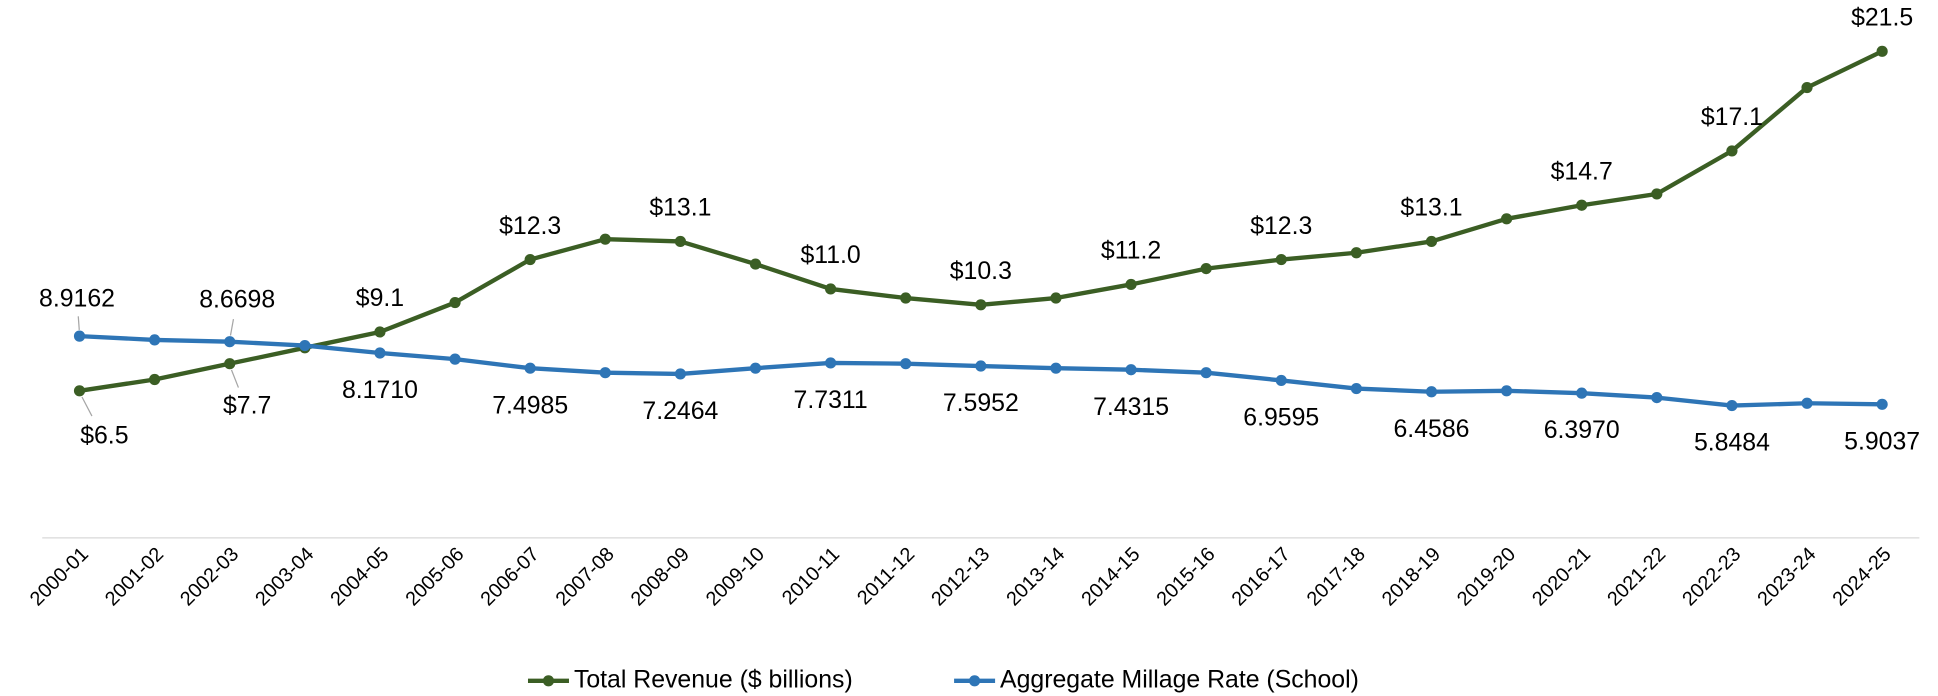  What do you see at coordinates (585, 576) in the screenshot?
I see `x-tick-label: 2007-08` at bounding box center [585, 576].